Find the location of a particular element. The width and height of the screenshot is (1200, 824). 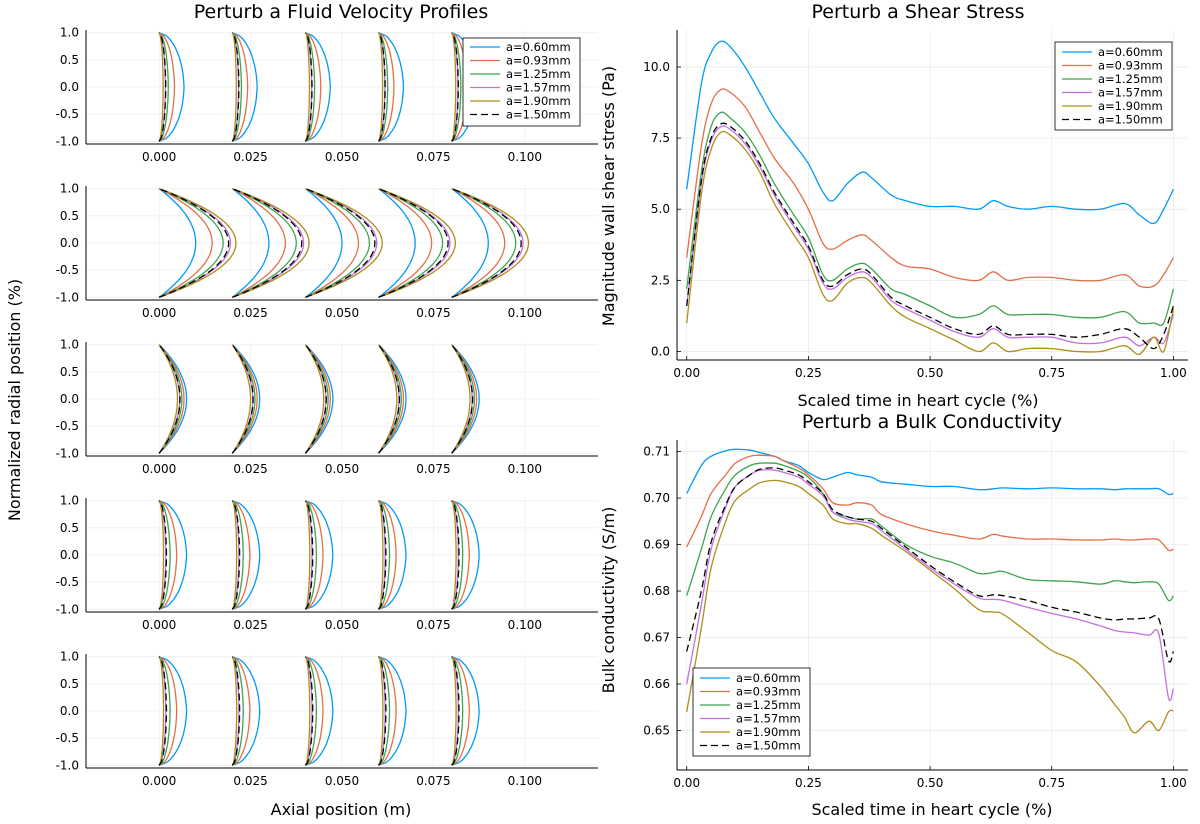

velocity-legend-label: a=1.50mm is located at coordinates (538, 115).